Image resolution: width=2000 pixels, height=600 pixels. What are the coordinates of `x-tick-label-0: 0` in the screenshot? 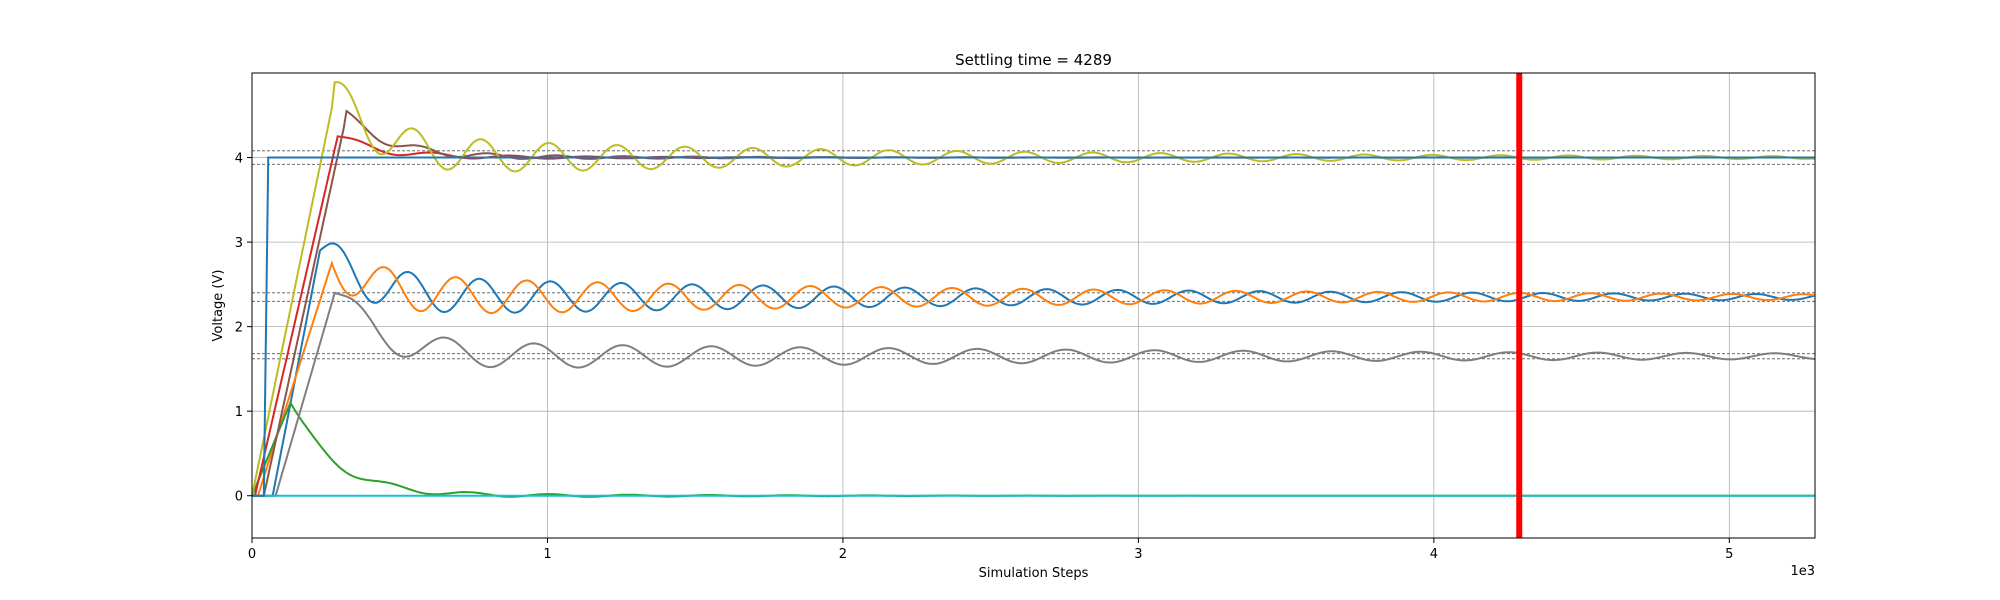 It's located at (252, 554).